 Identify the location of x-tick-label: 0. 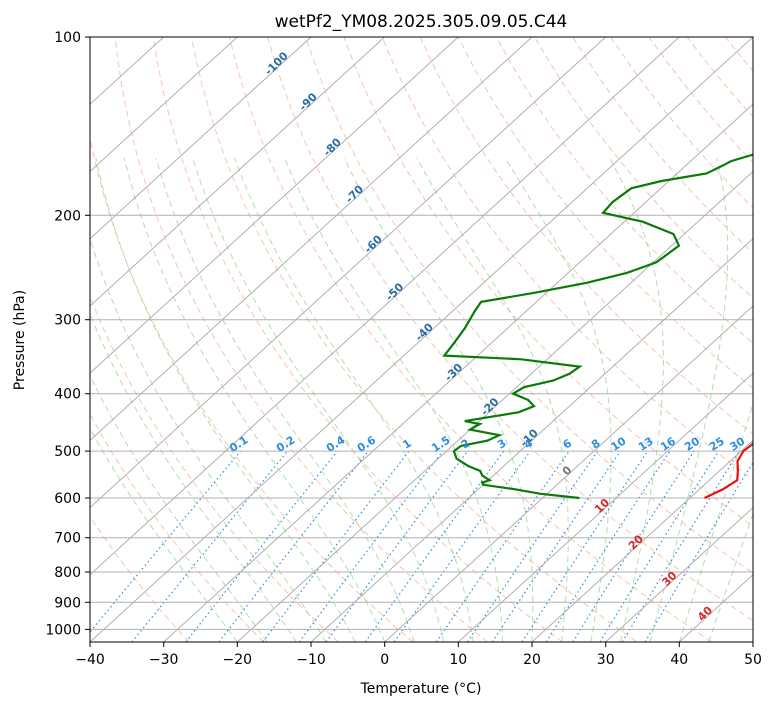
(384, 660).